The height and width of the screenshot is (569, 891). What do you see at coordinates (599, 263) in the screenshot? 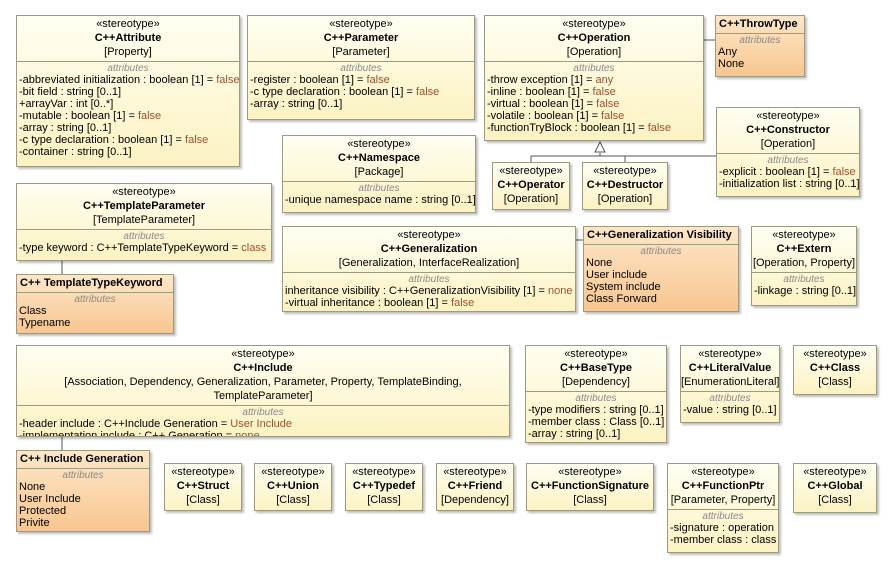
I see `item: None` at bounding box center [599, 263].